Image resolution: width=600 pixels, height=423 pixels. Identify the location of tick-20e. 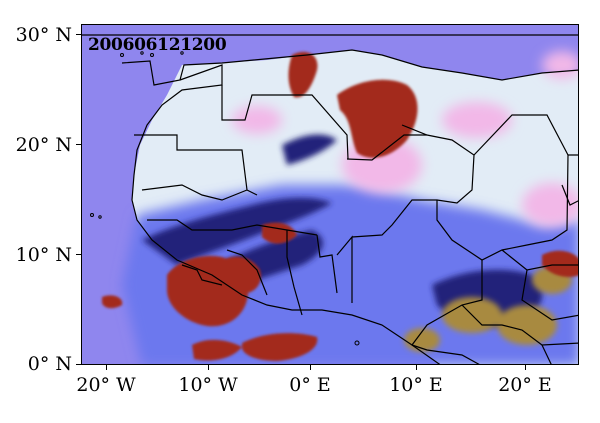
(525, 367).